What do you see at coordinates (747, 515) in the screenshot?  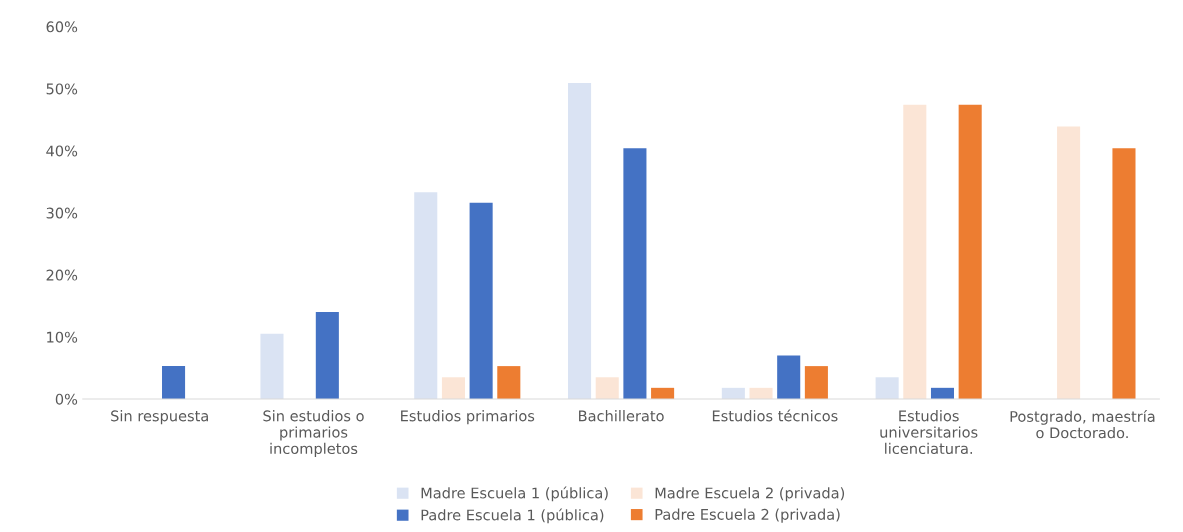 I see `legend-label: Padre Escuela 2 (privada)` at bounding box center [747, 515].